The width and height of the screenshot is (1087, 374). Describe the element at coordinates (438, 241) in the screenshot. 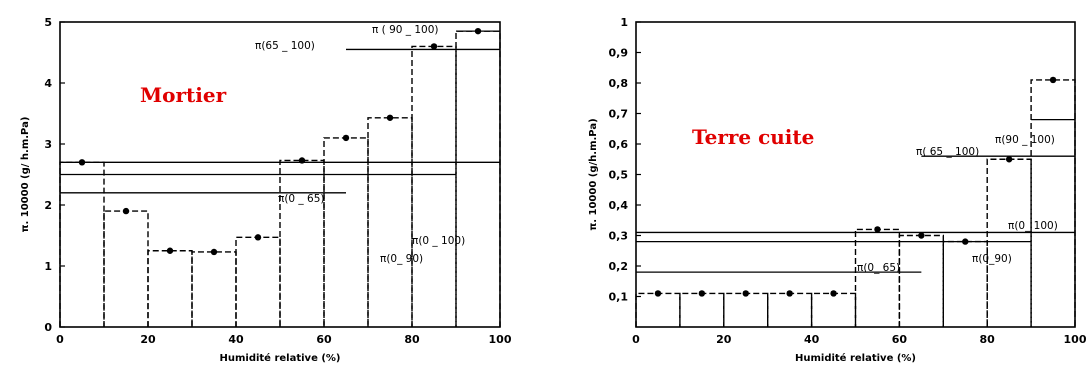

I see `reference-line-label: π(0 _ 100)` at that location.